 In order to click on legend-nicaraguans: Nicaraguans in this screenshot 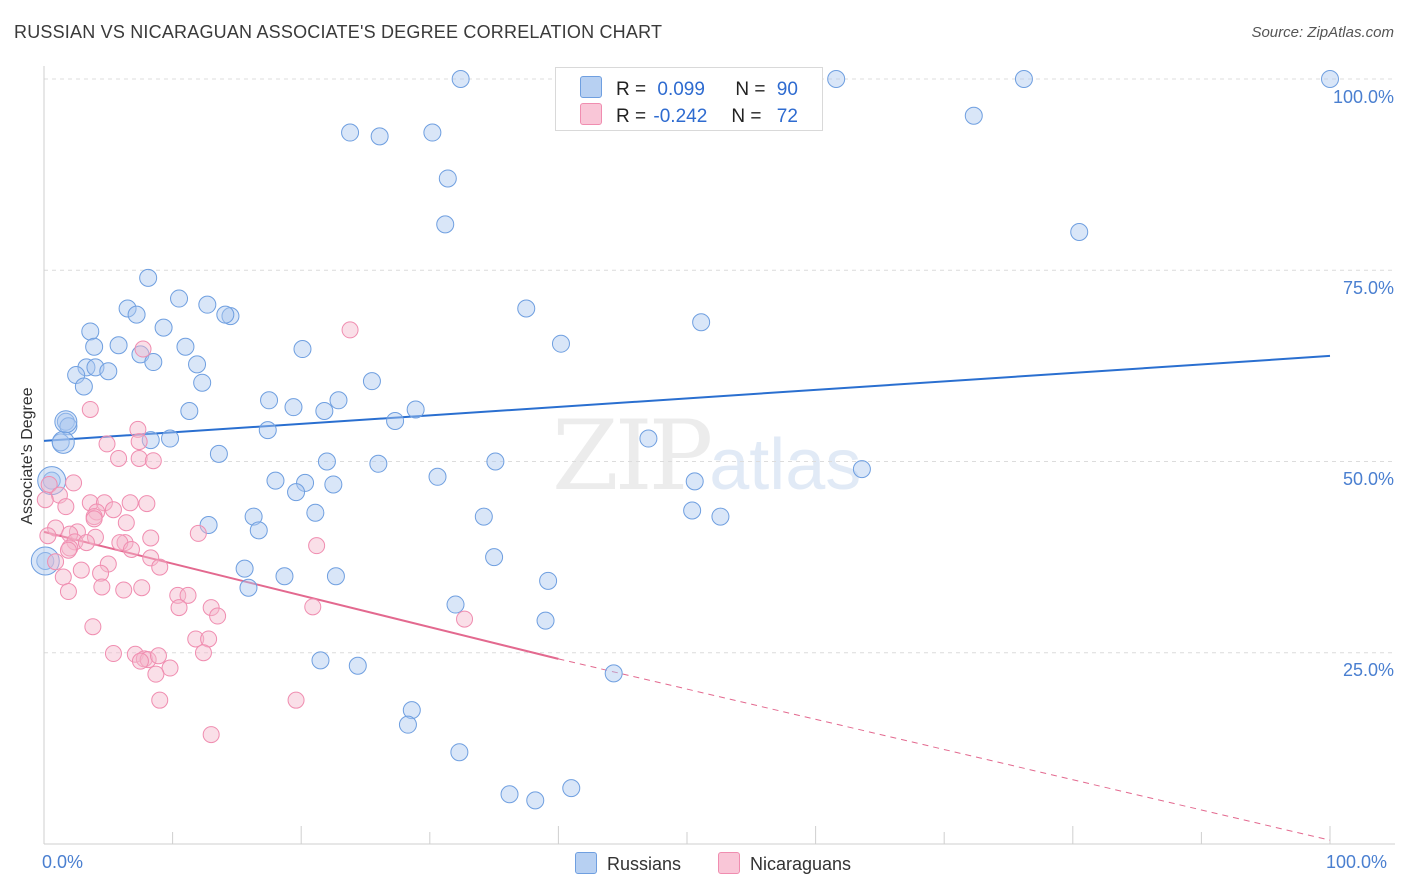, I will do `click(784, 863)`.